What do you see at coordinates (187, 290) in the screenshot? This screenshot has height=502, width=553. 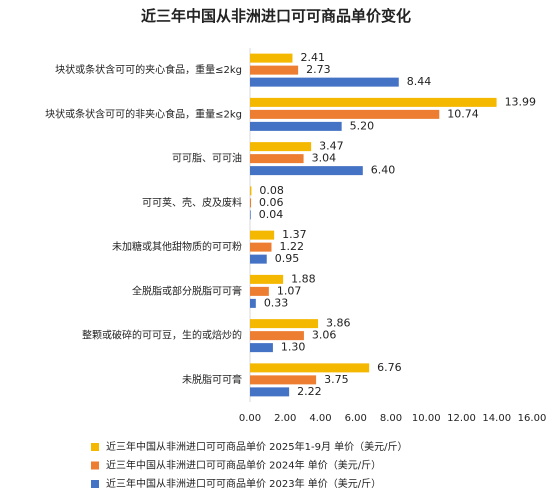 I see `y-tick-label: 全脱脂或部分脱脂可可膏` at bounding box center [187, 290].